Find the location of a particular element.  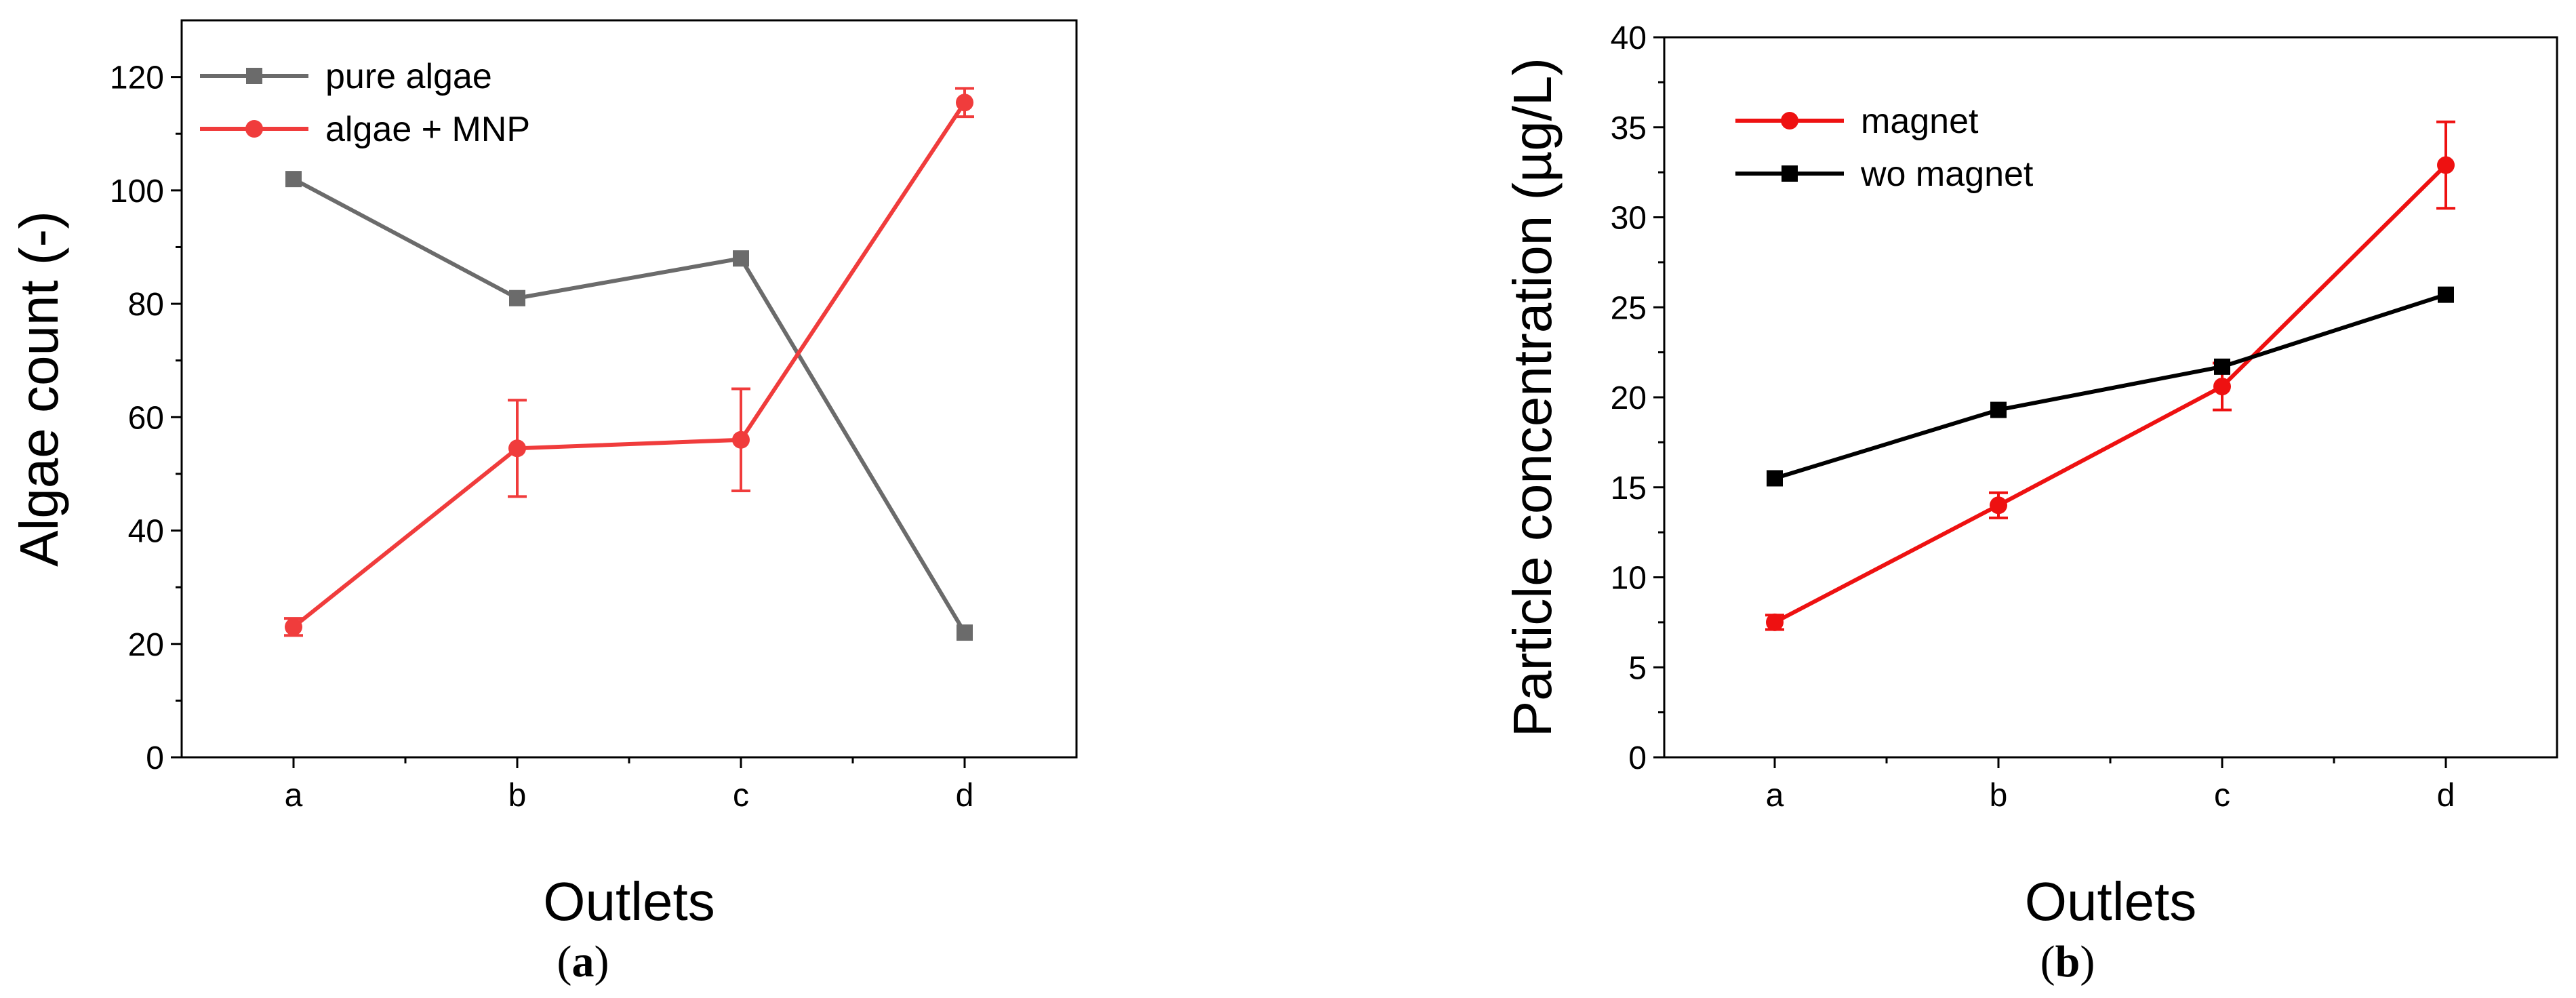

y-tick-label: 120 is located at coordinates (137, 78).